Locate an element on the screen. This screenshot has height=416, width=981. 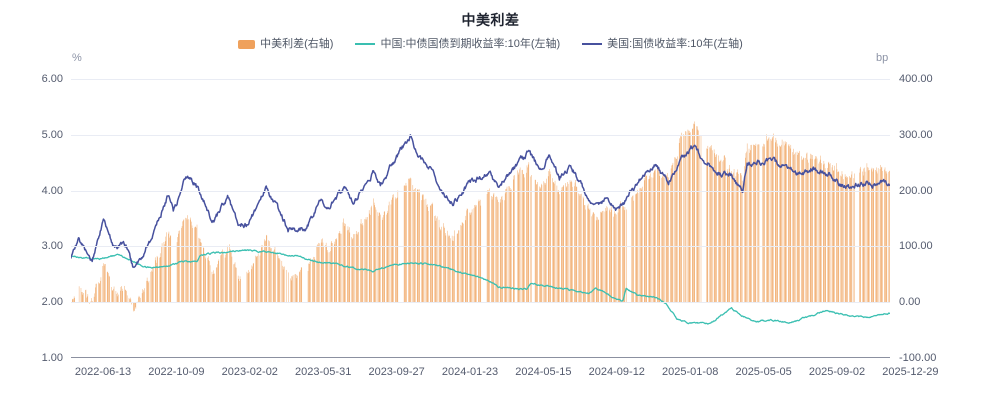
x-axis-label: 2025-05-05 is located at coordinates (763, 372).